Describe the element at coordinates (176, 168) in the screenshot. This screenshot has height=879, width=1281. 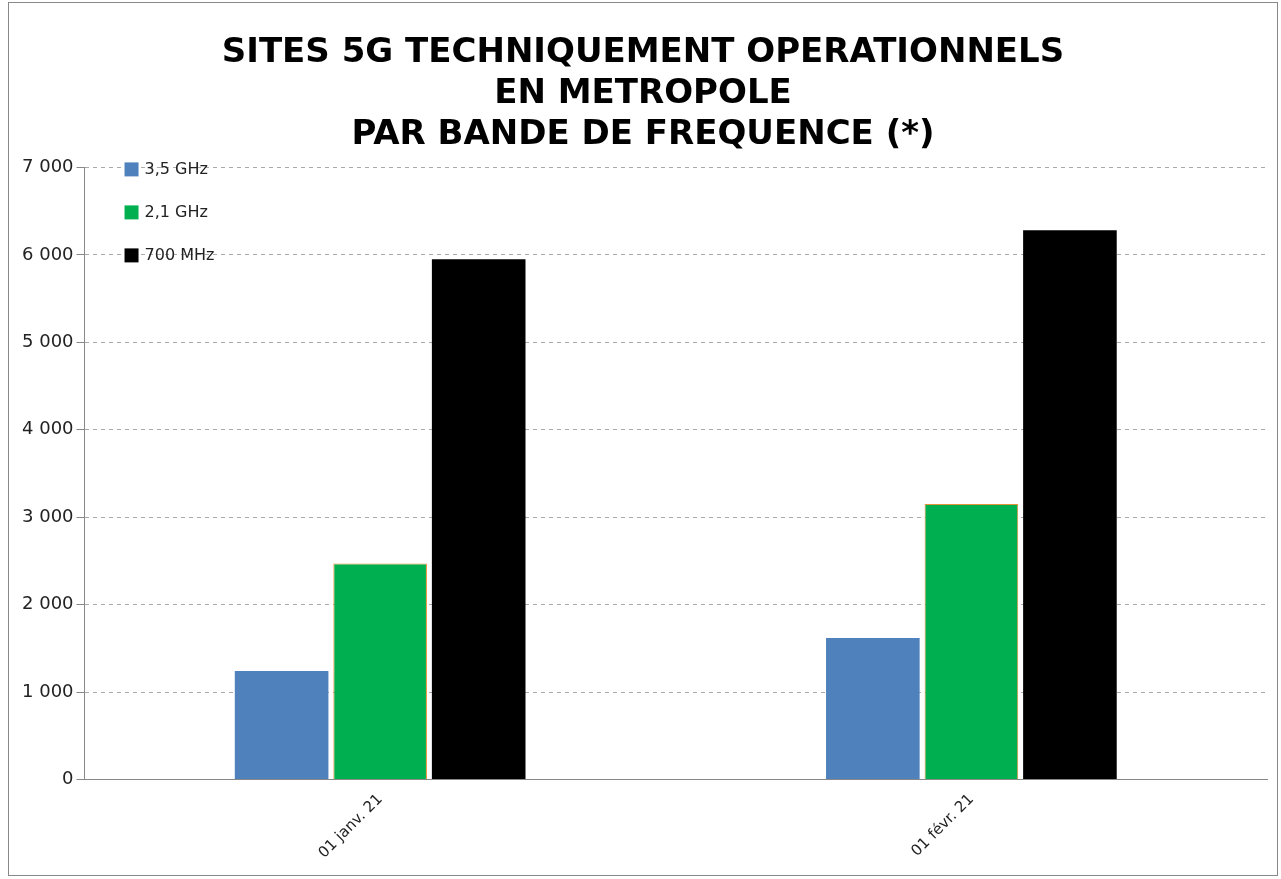
I see `legend-label: 3,5 GHz` at that location.